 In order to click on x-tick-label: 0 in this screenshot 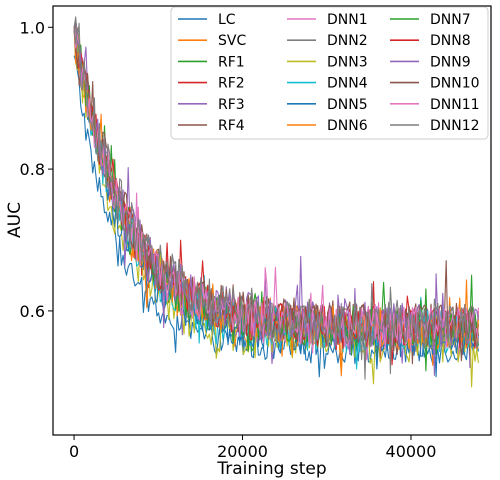, I will do `click(74, 451)`.